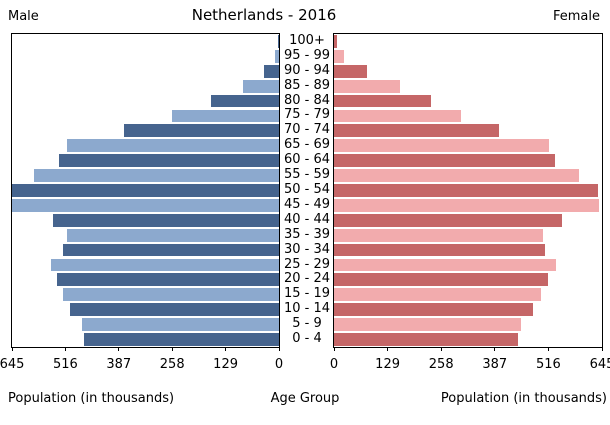  What do you see at coordinates (307, 115) in the screenshot?
I see `age-group-label-75-79: 75 - 79` at bounding box center [307, 115].